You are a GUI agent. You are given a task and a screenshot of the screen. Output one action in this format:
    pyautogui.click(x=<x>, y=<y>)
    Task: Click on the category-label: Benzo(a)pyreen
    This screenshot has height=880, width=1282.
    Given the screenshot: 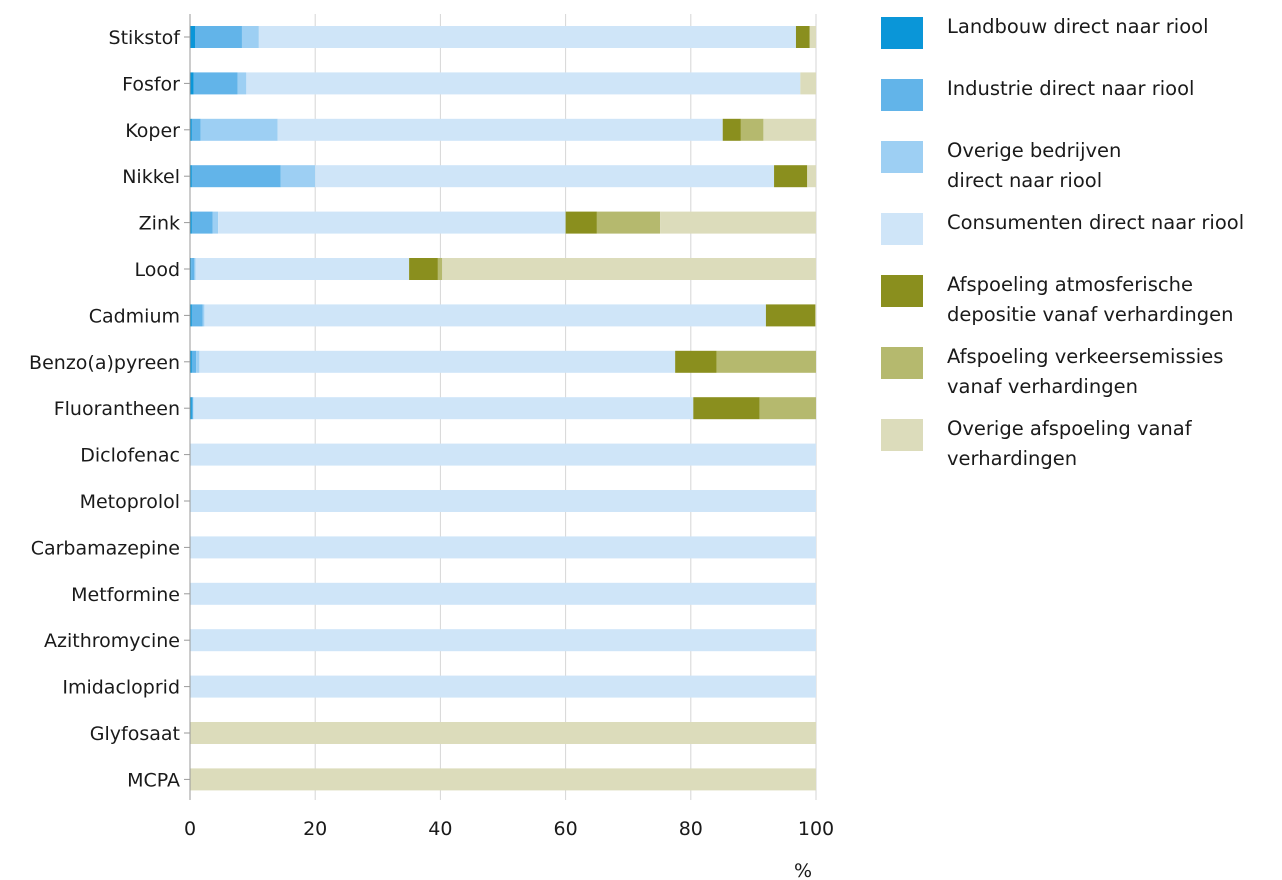 What is the action you would take?
    pyautogui.click(x=104, y=363)
    